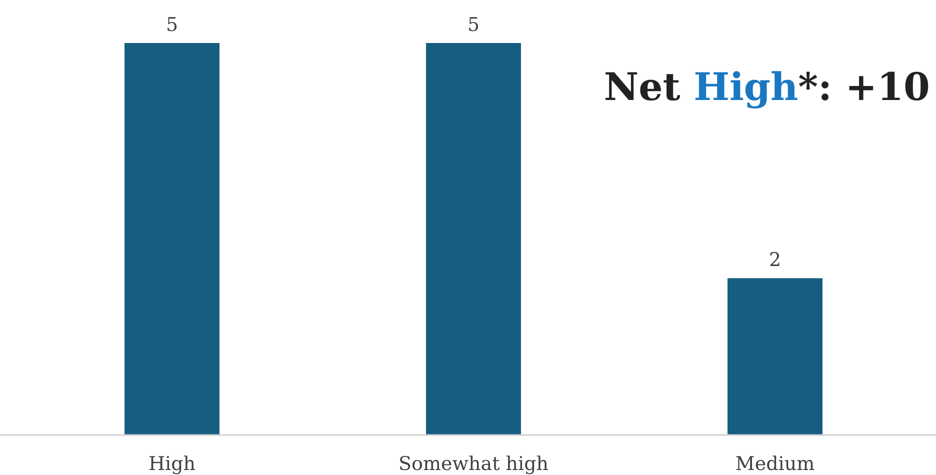 The height and width of the screenshot is (475, 936). Describe the element at coordinates (775, 464) in the screenshot. I see `x-tick-label: Medium` at that location.